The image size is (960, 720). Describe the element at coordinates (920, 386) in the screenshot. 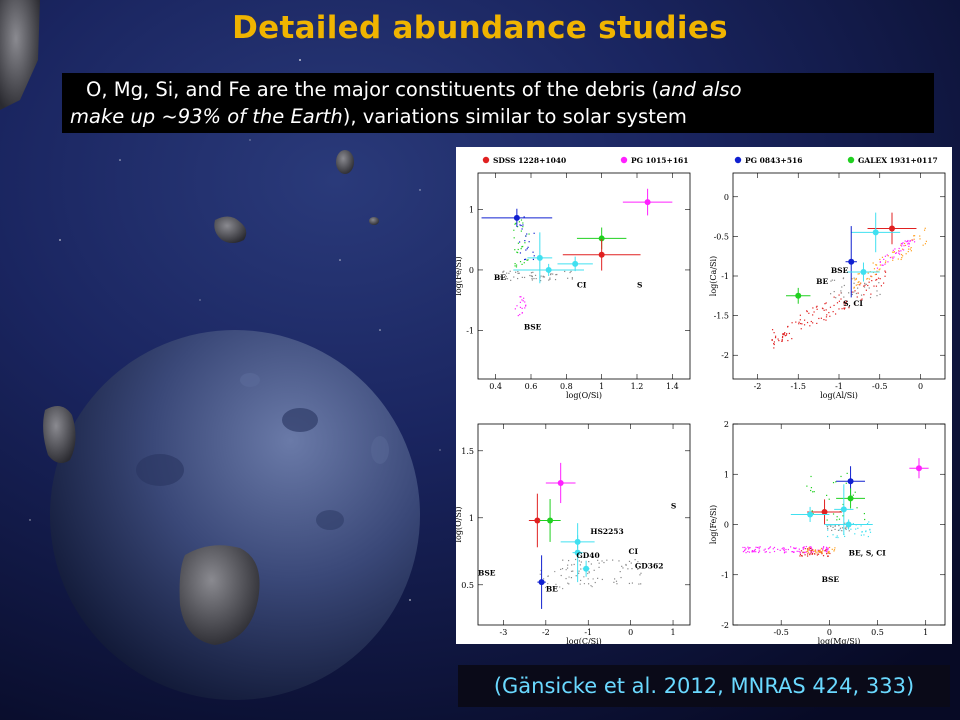

I see `x-tick-label: 0` at that location.